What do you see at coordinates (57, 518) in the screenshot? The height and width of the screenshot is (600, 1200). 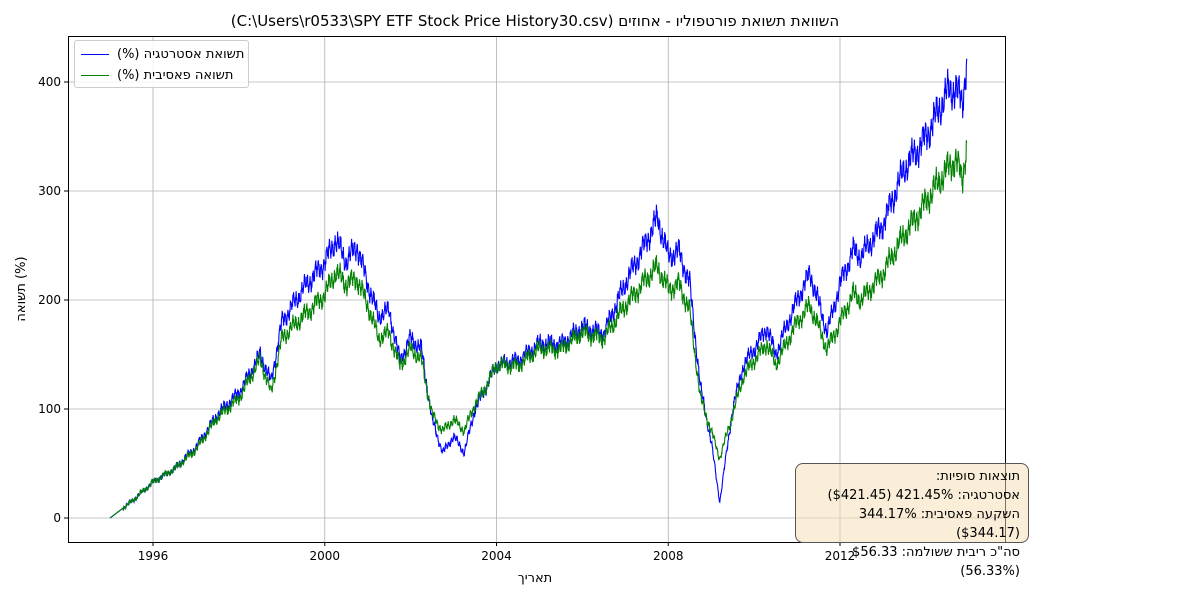 I see `y-tick-label: 0` at bounding box center [57, 518].